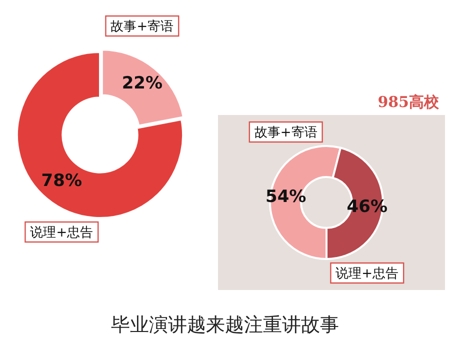  What do you see at coordinates (286, 196) in the screenshot?
I see `data-label: 54%` at bounding box center [286, 196].